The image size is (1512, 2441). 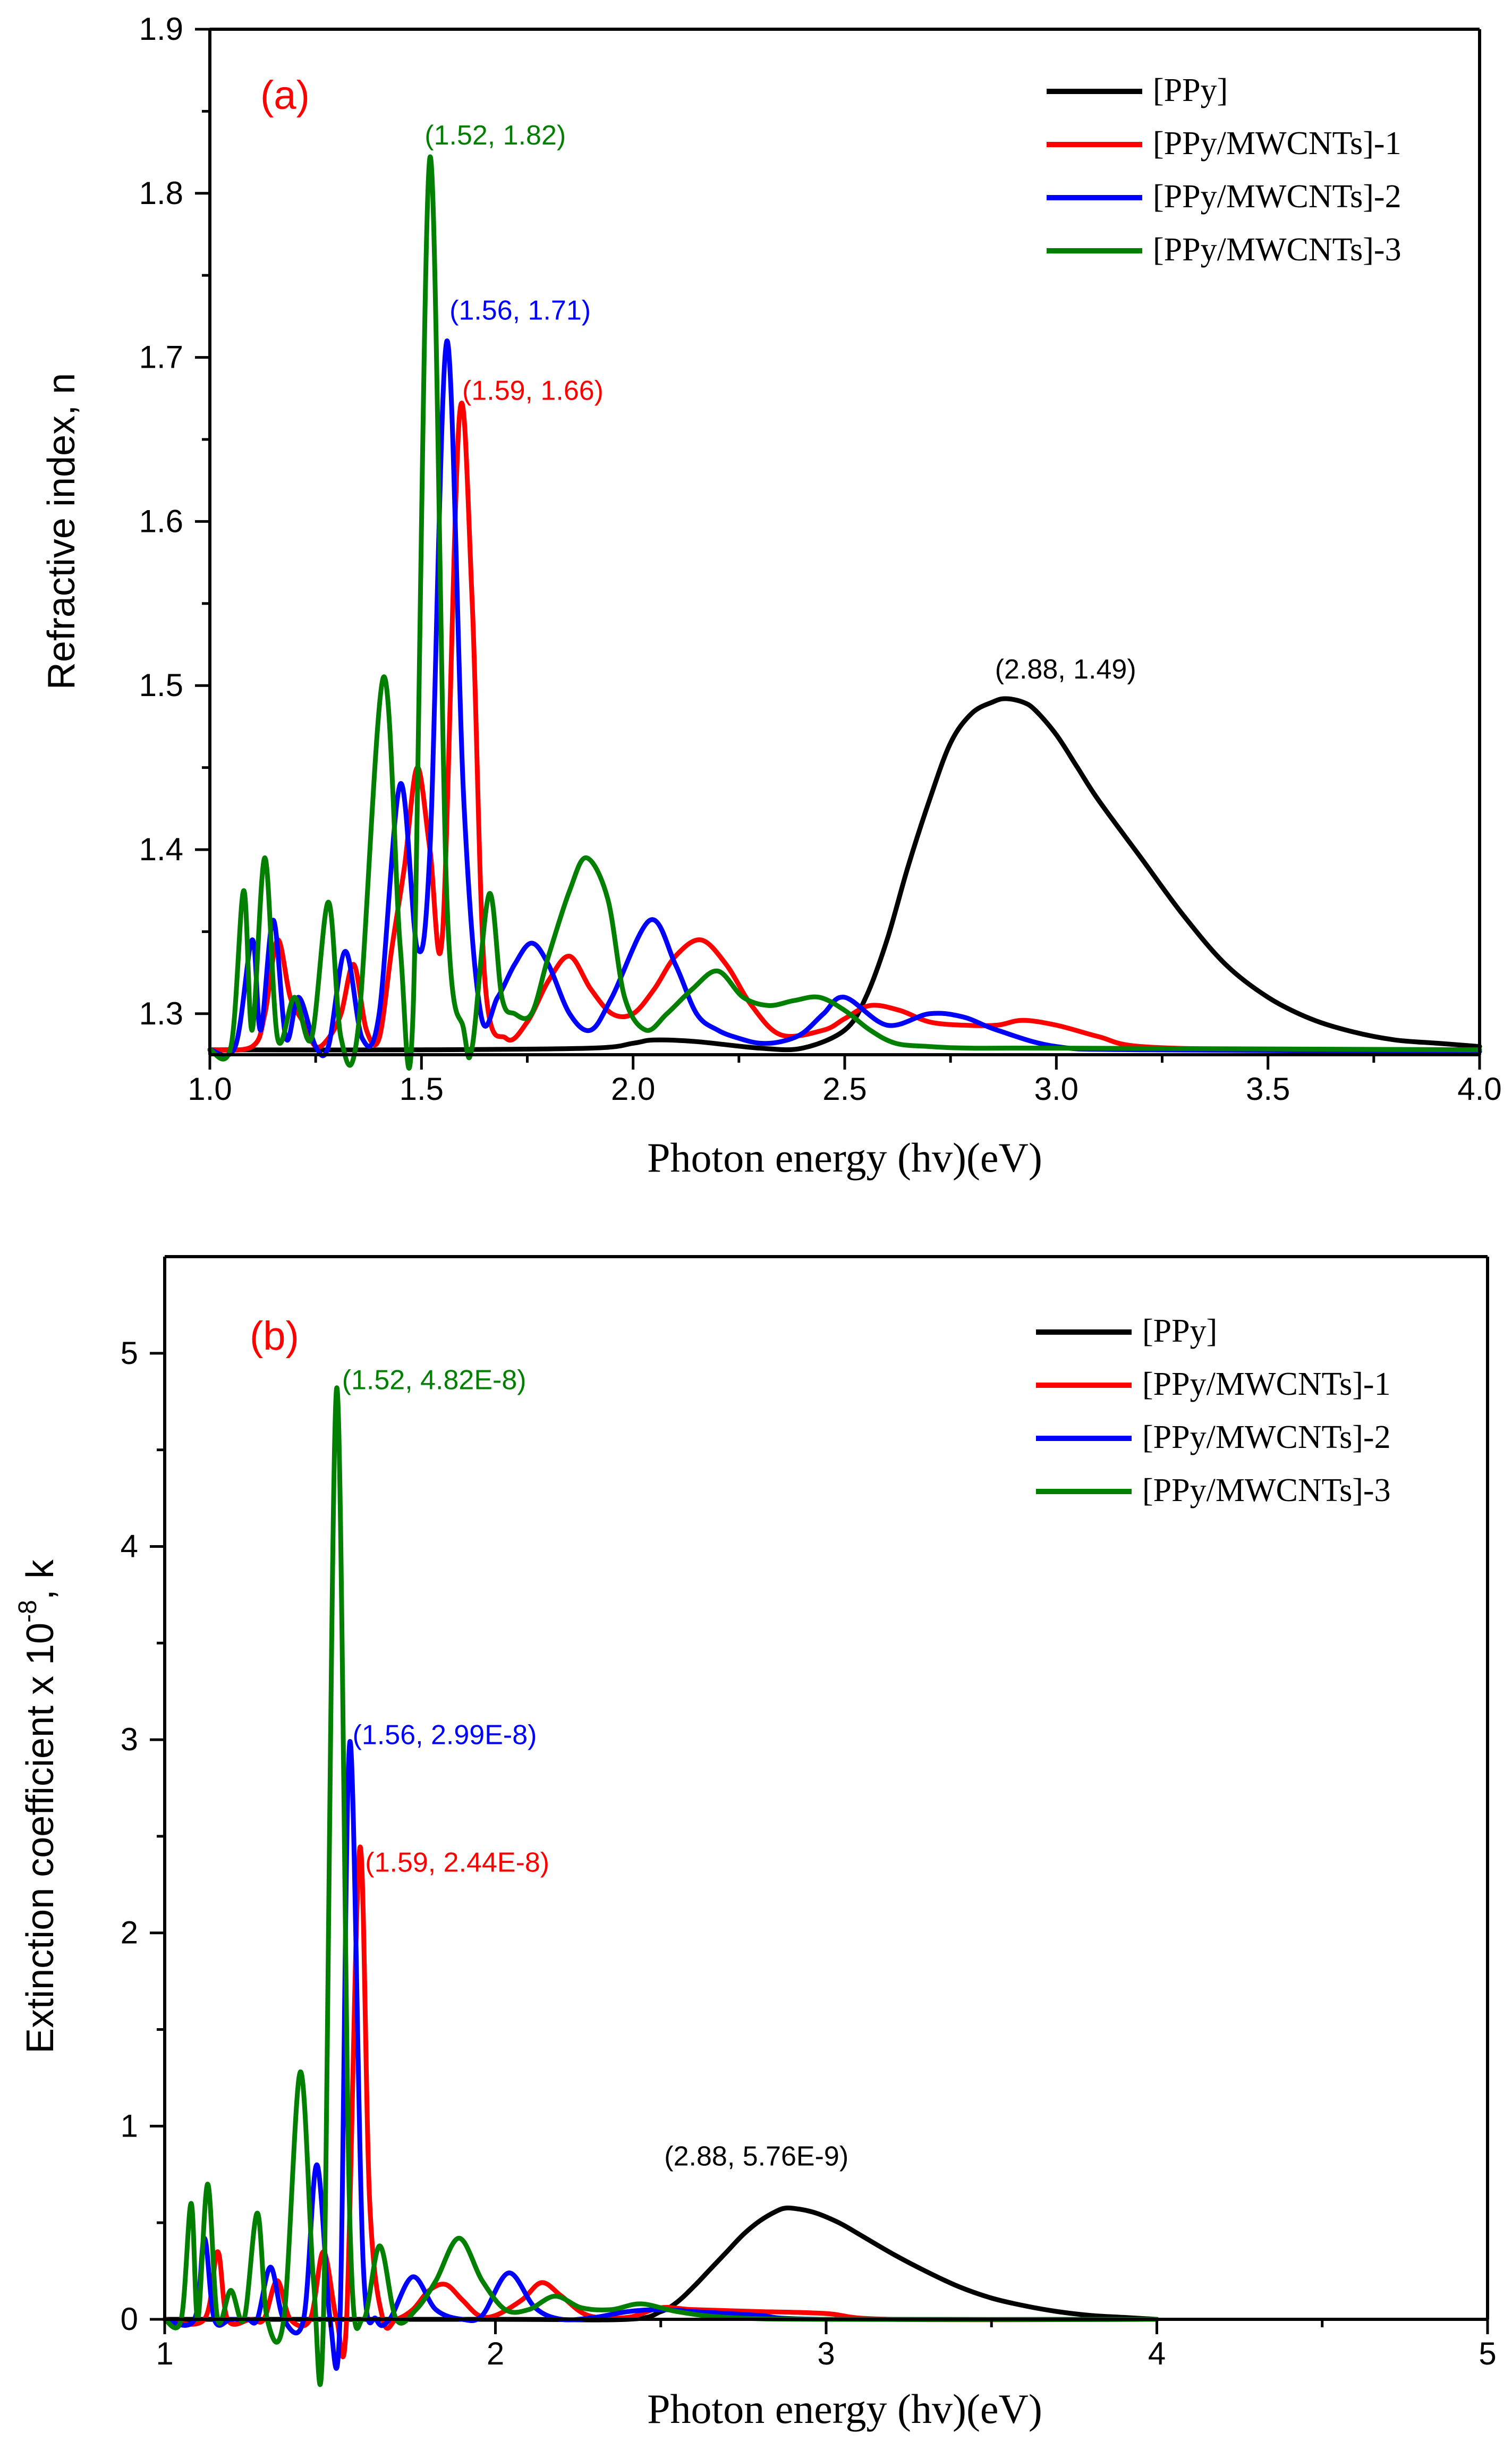 What do you see at coordinates (161, 29) in the screenshot?
I see `a-y-tick-label: 1.9` at bounding box center [161, 29].